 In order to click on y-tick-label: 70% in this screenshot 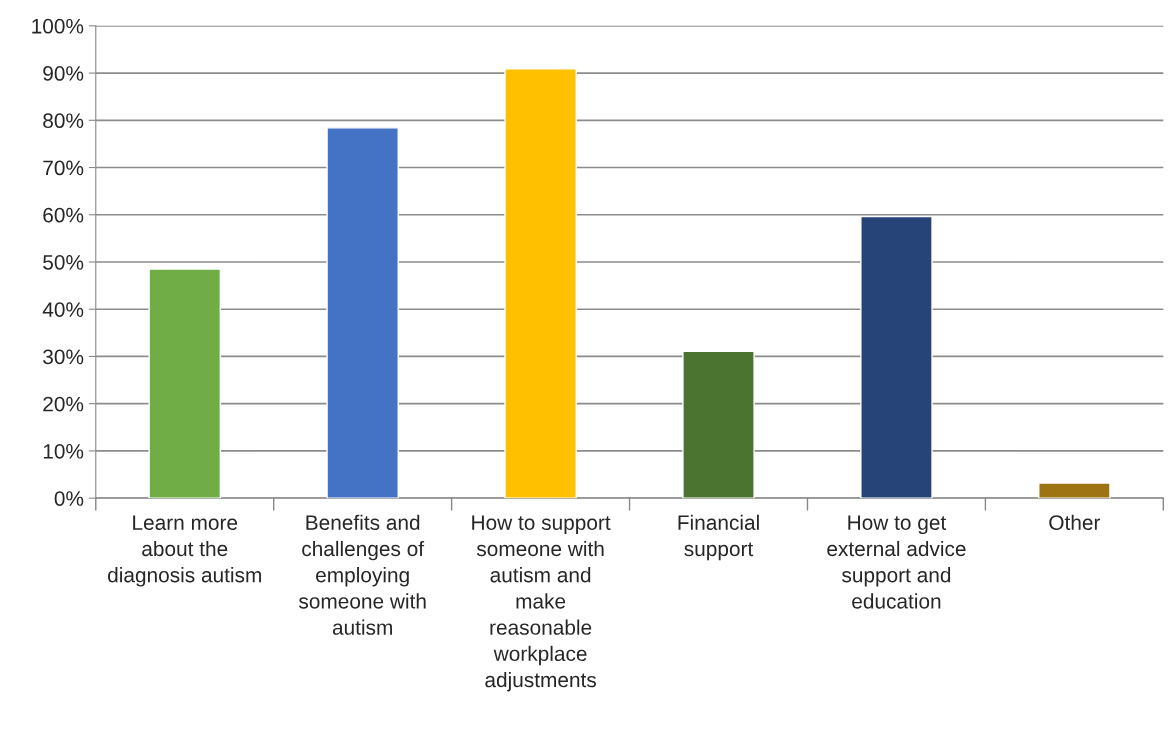, I will do `click(63, 168)`.